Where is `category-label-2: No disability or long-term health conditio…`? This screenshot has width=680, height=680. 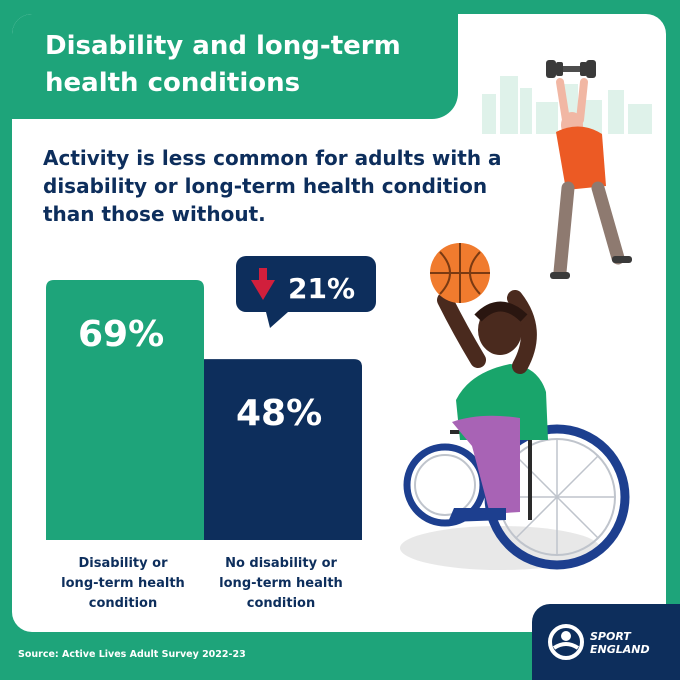 category-label-2: No disability or long-term health conditio… is located at coordinates (281, 583).